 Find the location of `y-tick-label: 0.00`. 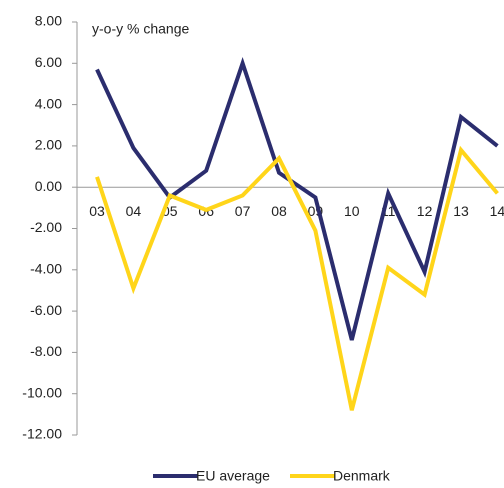

y-tick-label: 0.00 is located at coordinates (48, 186).